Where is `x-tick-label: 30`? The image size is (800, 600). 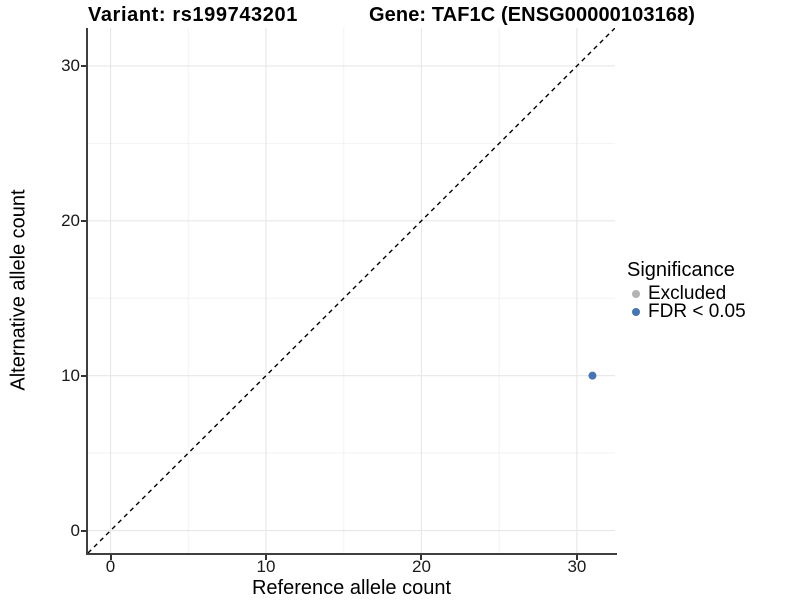
x-tick-label: 30 is located at coordinates (577, 566).